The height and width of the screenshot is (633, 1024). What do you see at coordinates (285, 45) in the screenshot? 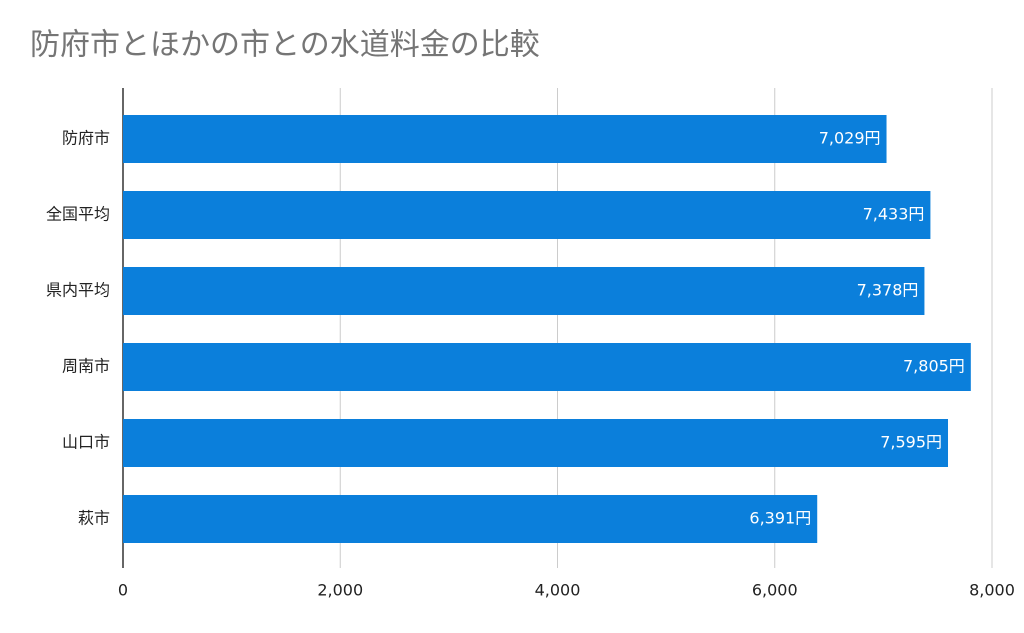
I see `chart-title: 防府市とほかの市との水道料金の比較` at bounding box center [285, 45].